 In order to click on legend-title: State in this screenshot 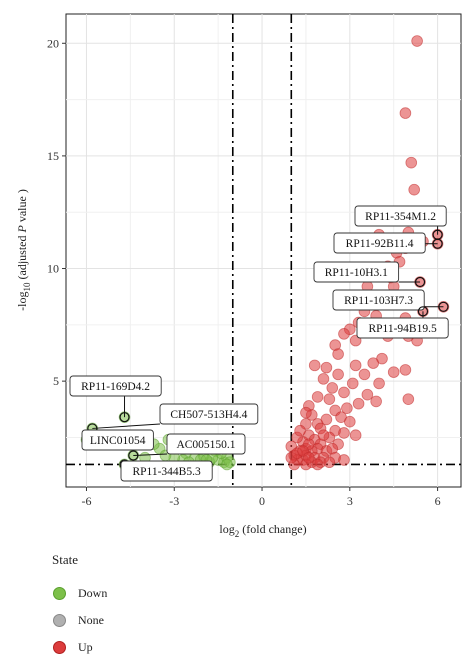, I will do `click(65, 559)`.